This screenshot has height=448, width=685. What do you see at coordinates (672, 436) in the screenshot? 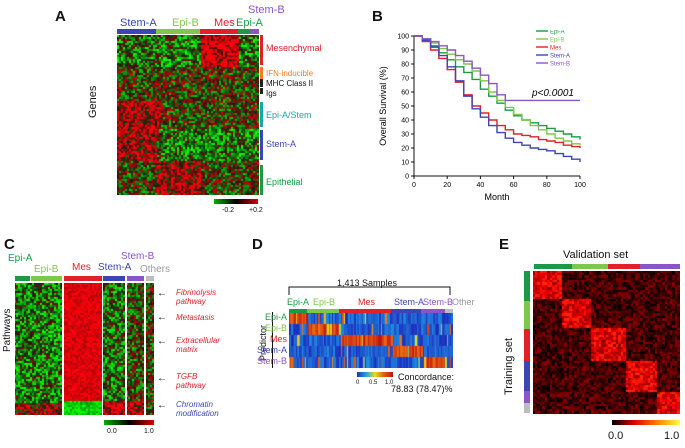
I see `panel-e-scale-max: 1.0` at bounding box center [672, 436].